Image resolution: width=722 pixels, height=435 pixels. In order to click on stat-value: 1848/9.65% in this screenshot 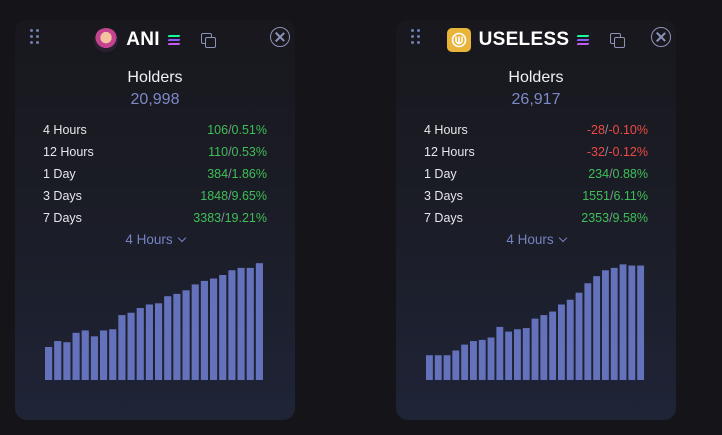, I will do `click(233, 198)`.